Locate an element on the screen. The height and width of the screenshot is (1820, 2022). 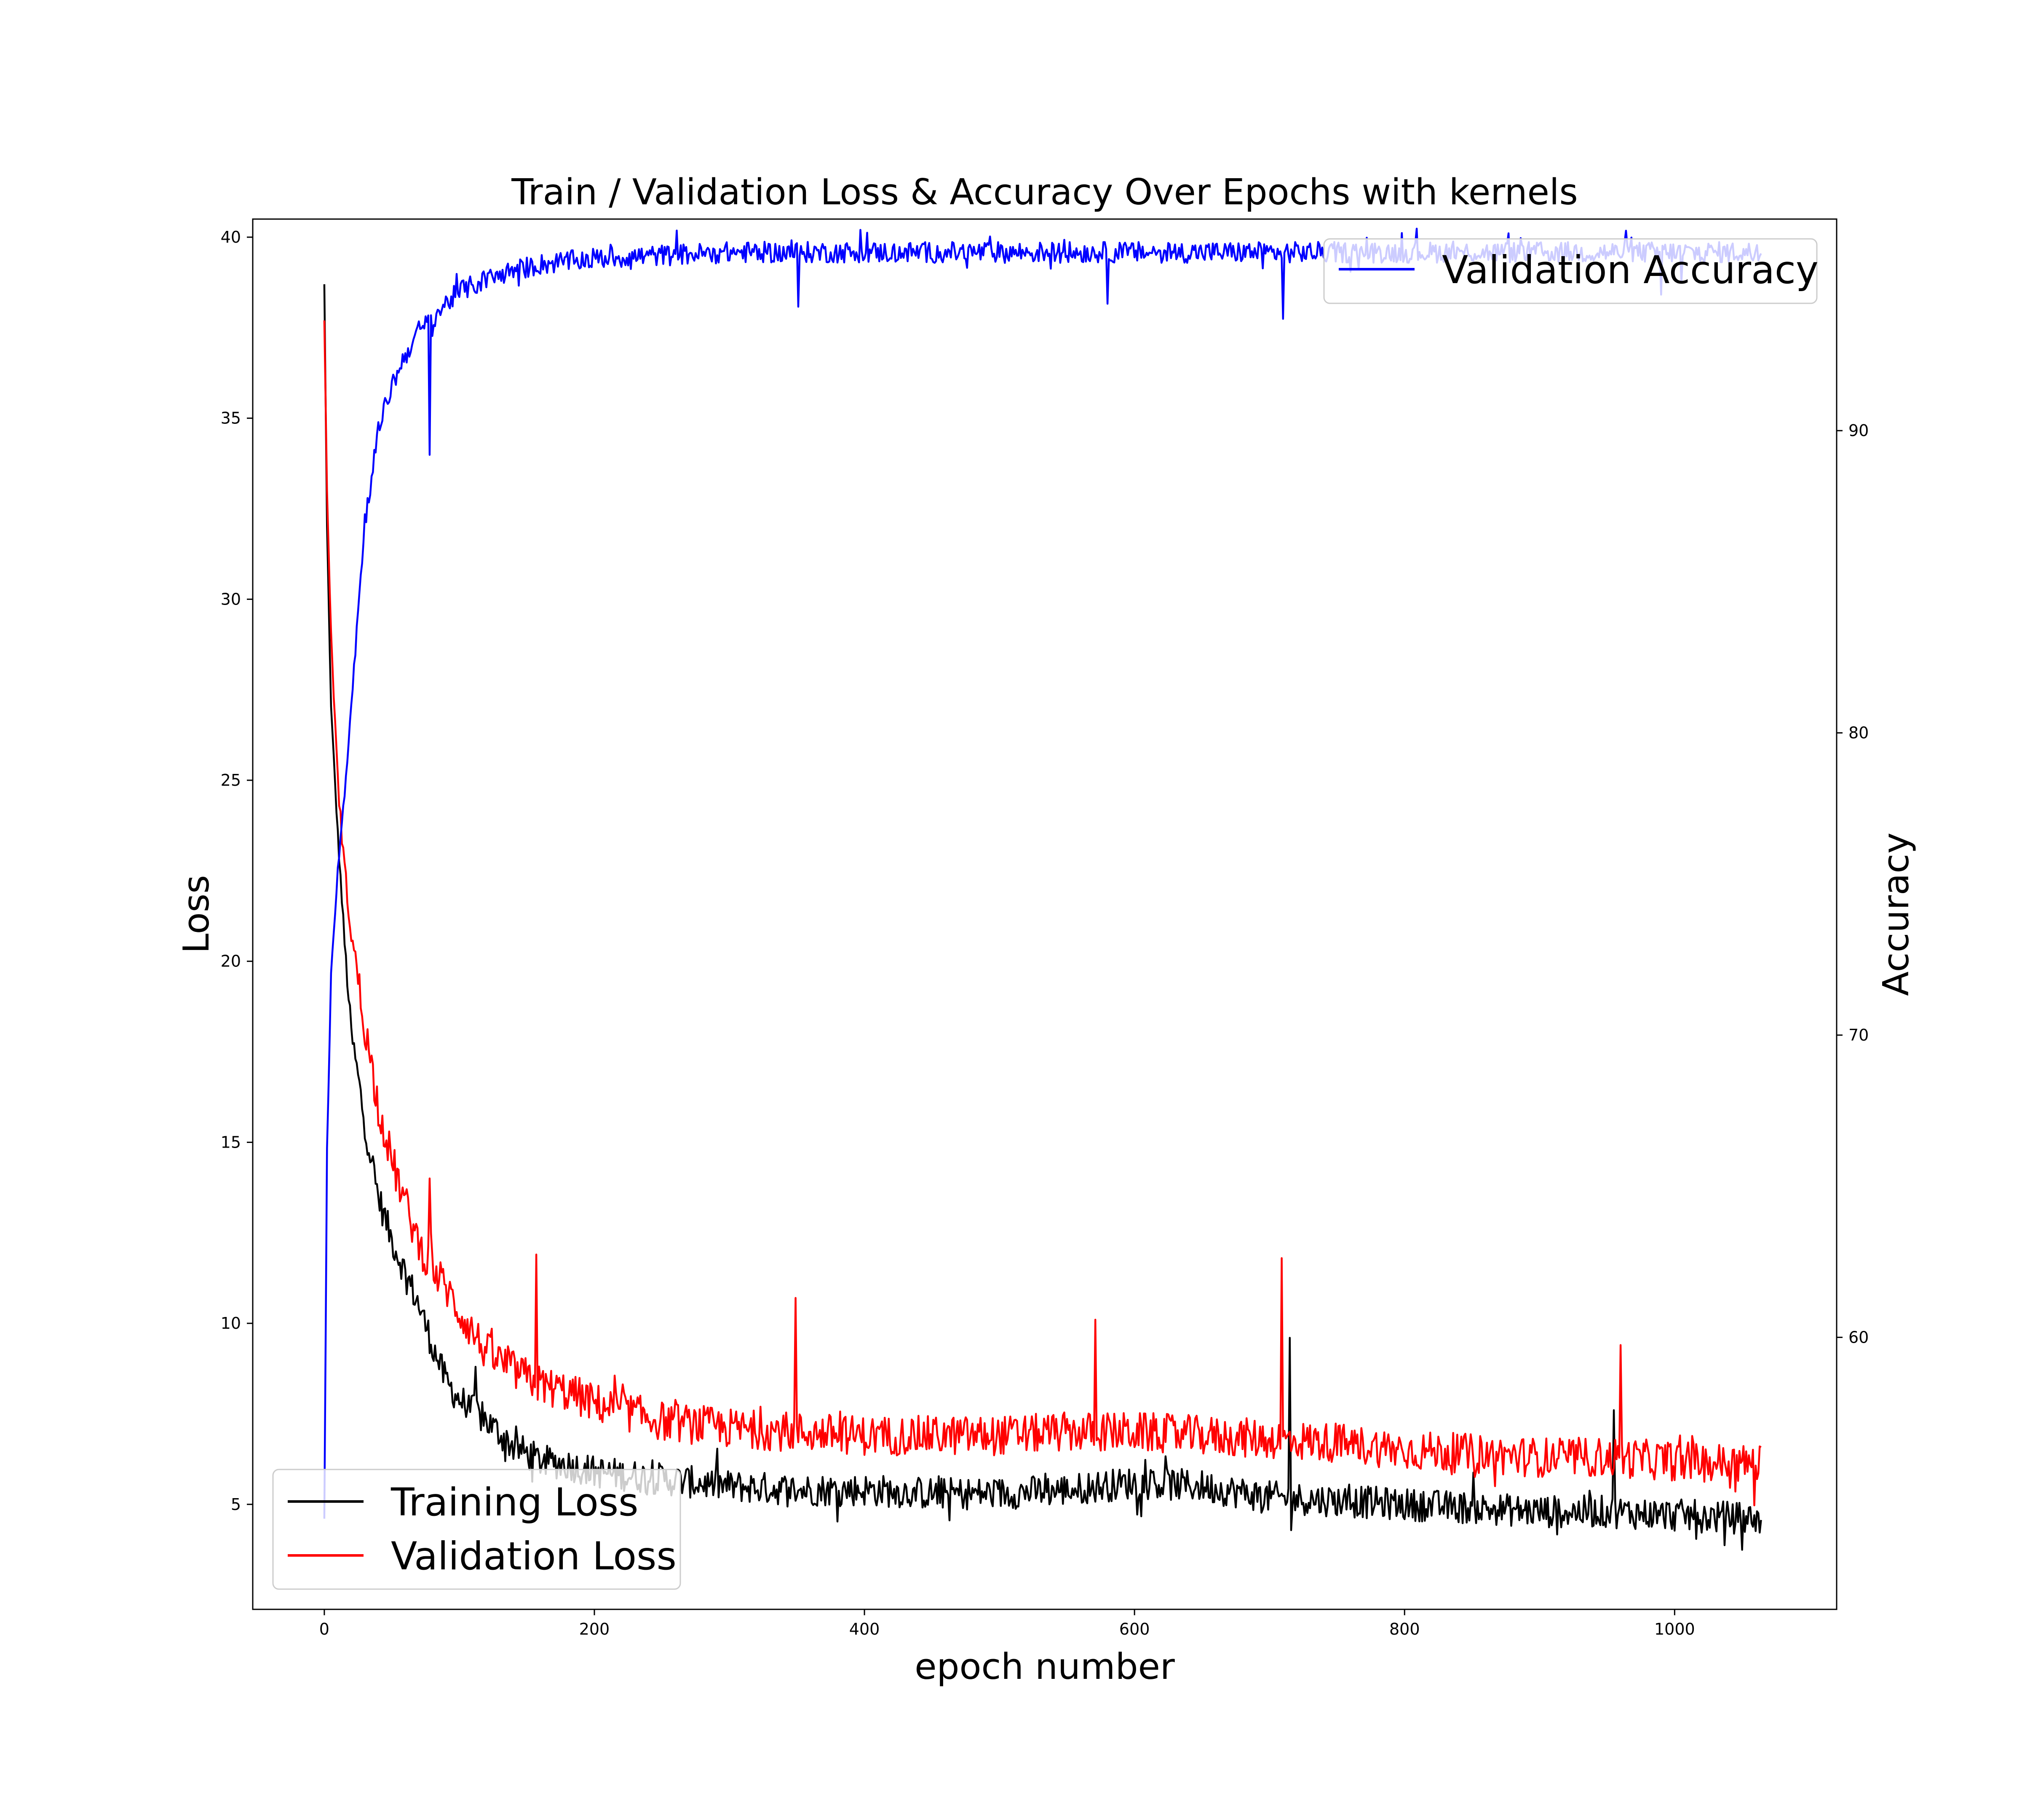
x-tick-label: 200 is located at coordinates (594, 1629).